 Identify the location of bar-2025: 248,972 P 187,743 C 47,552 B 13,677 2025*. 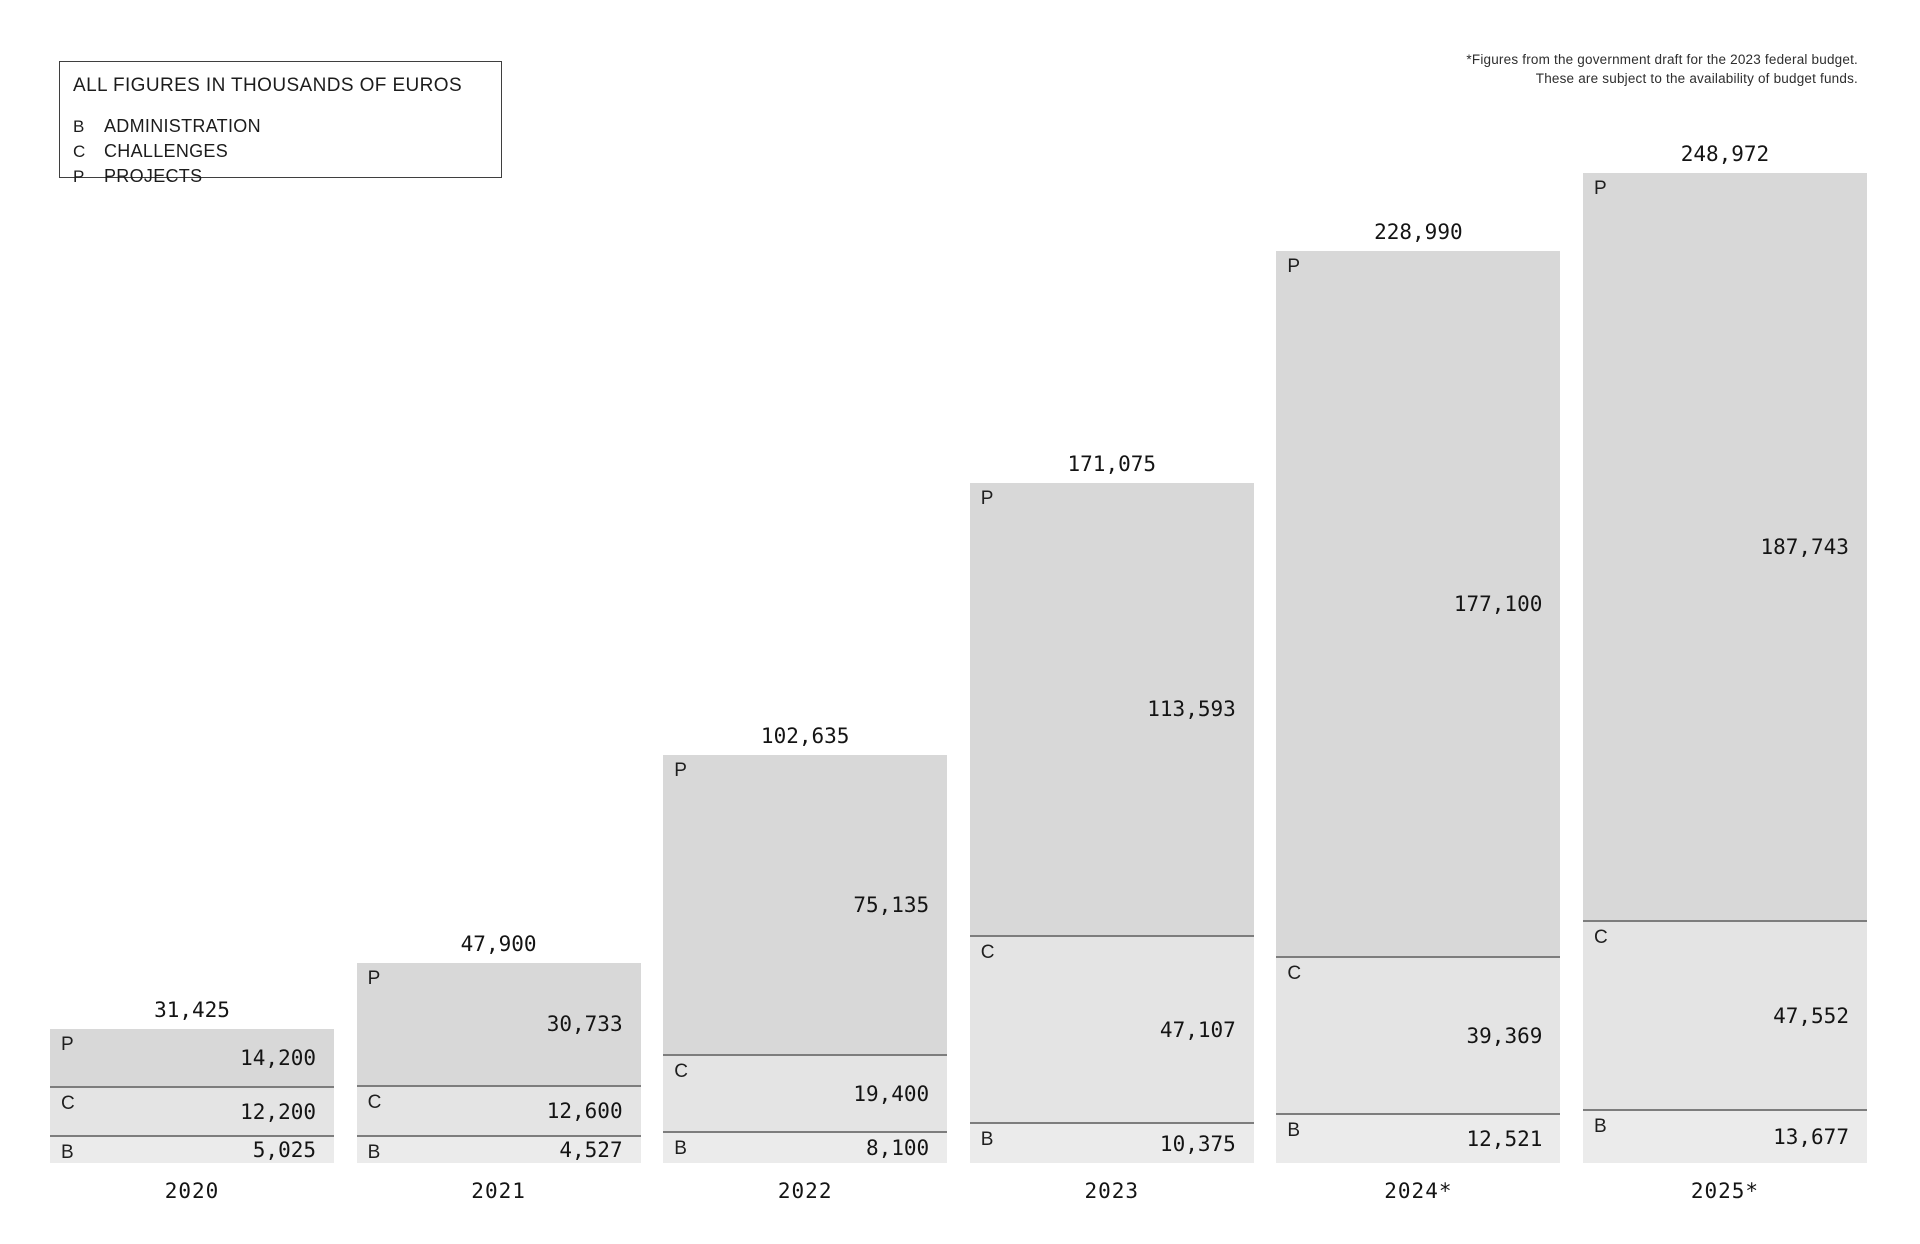
(1724, 672).